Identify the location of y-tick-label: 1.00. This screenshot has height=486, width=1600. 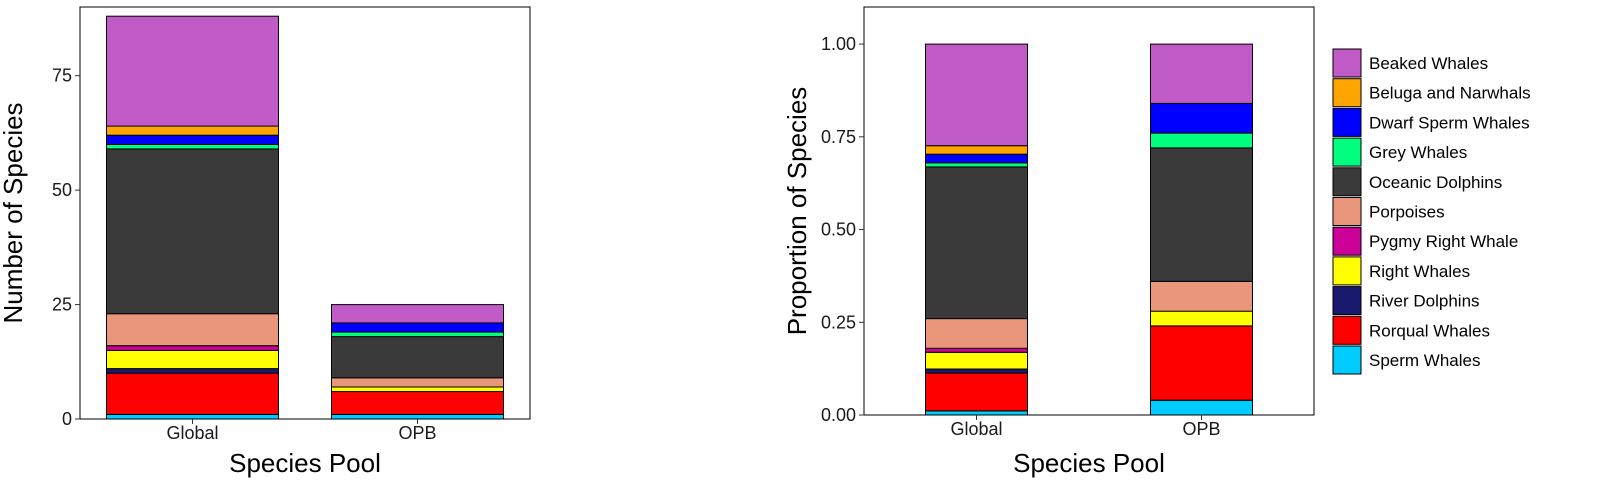
(838, 44).